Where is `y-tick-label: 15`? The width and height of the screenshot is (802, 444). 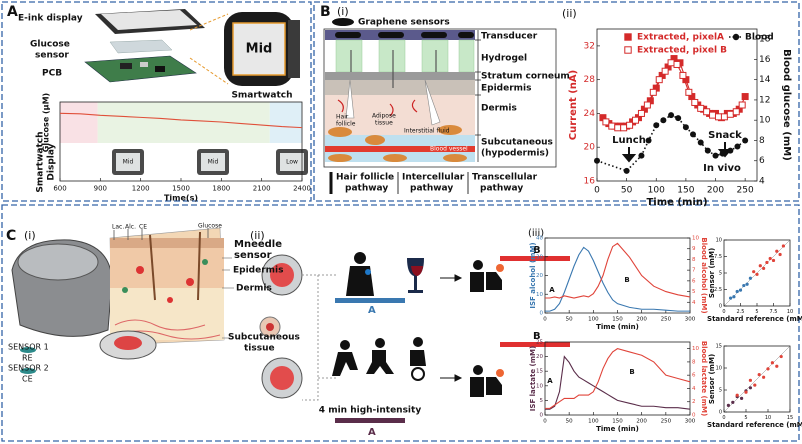 y-tick-label: 15 is located at coordinates (719, 347).